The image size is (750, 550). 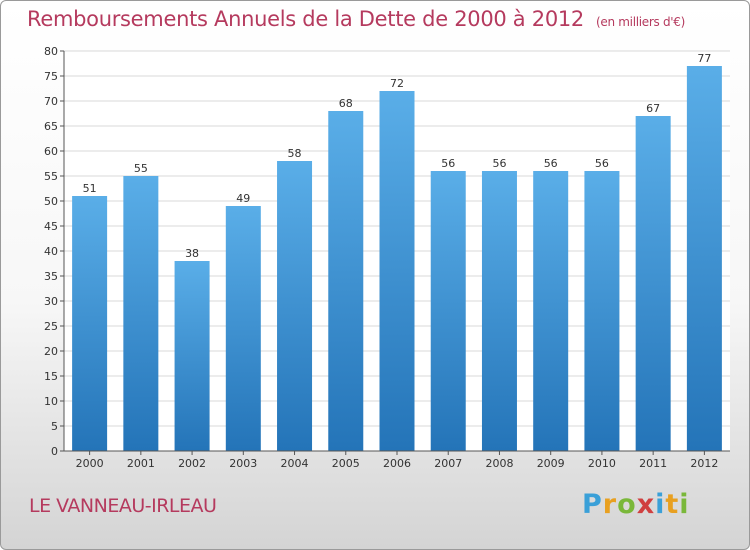 What do you see at coordinates (397, 463) in the screenshot?
I see `x-tick-label: 2006` at bounding box center [397, 463].